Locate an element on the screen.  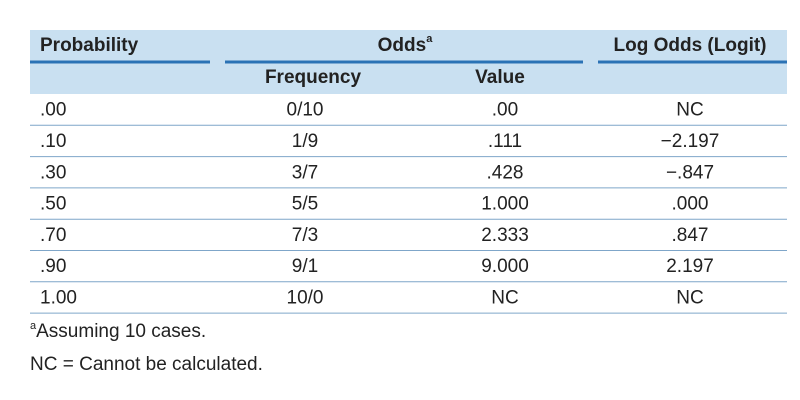
footnote-text: Assuming 10 cases. is located at coordinates (121, 331).